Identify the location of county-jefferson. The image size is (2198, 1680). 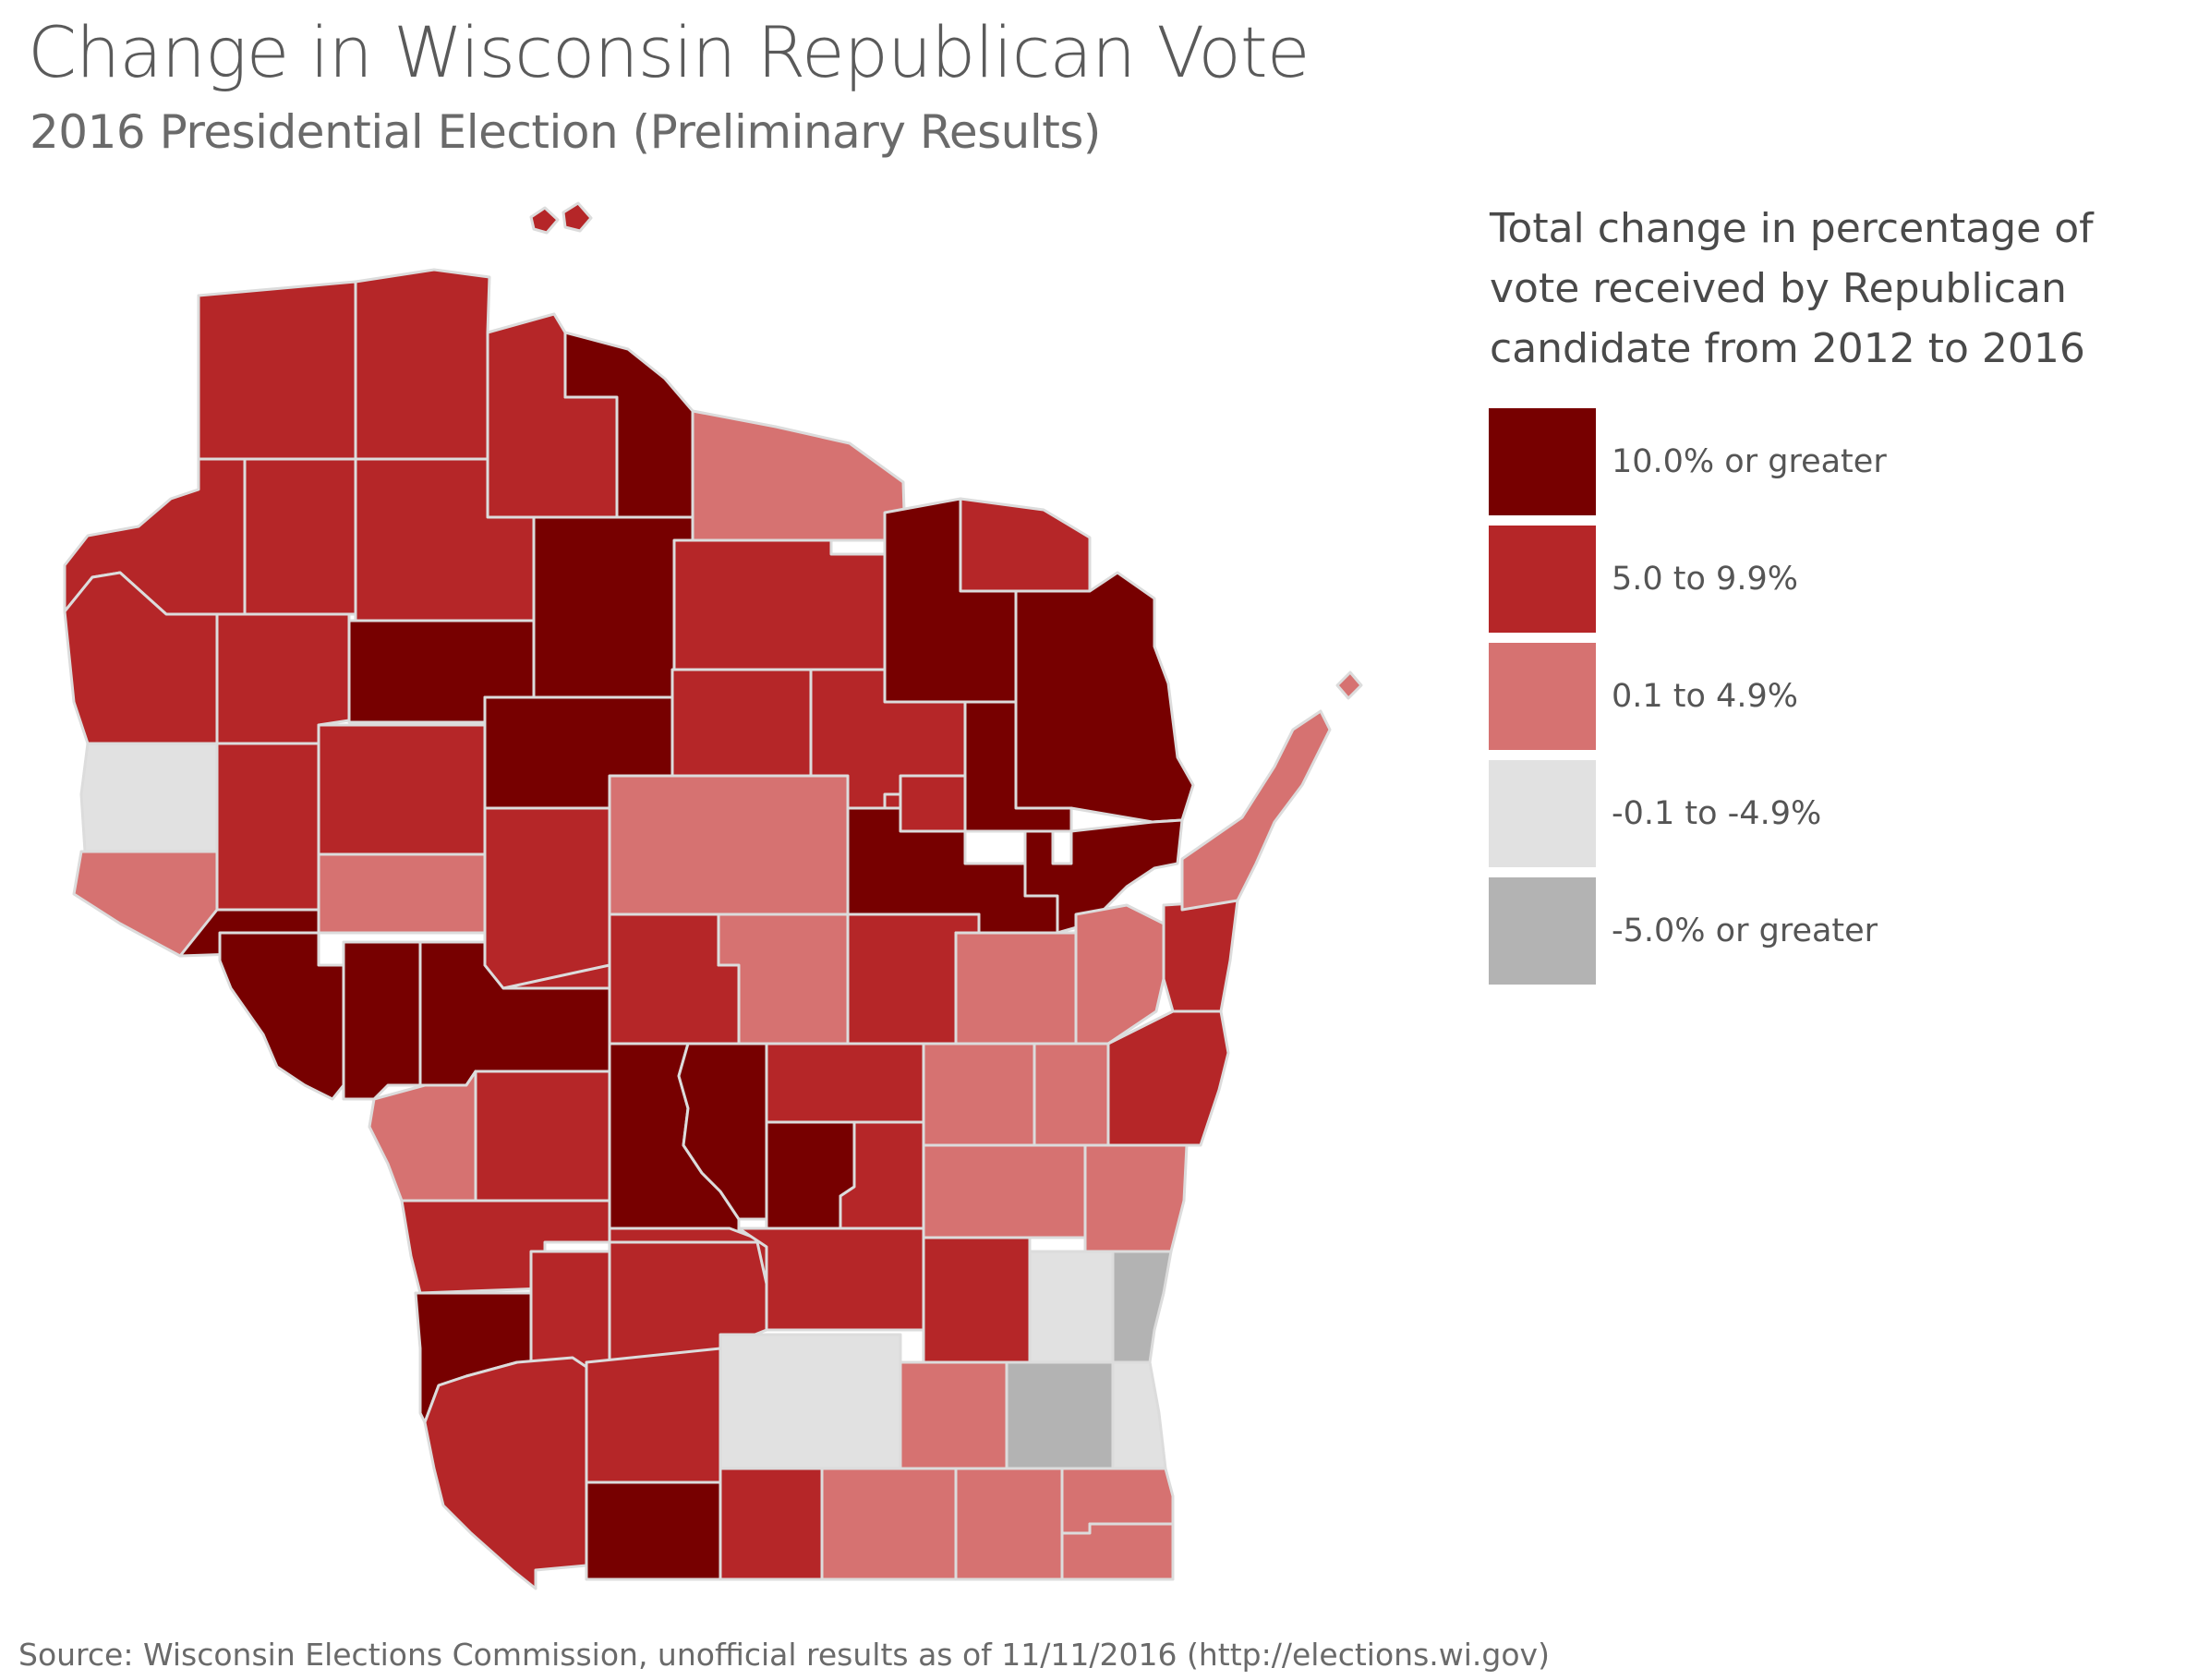
(954, 1415).